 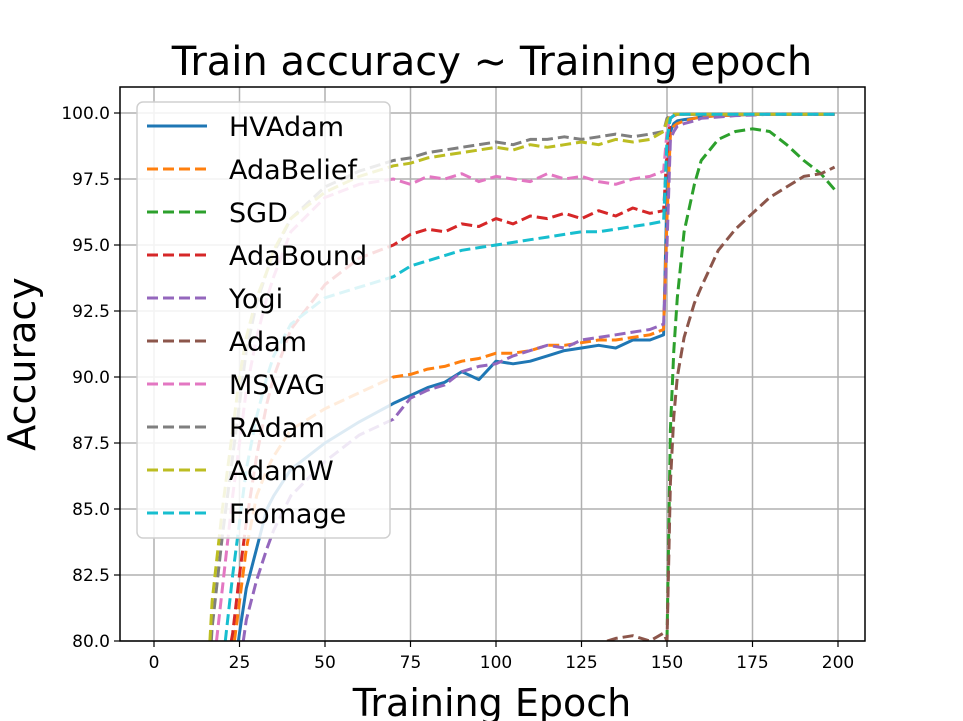 What do you see at coordinates (91, 180) in the screenshot?
I see `y-tick-label: 97.5` at bounding box center [91, 180].